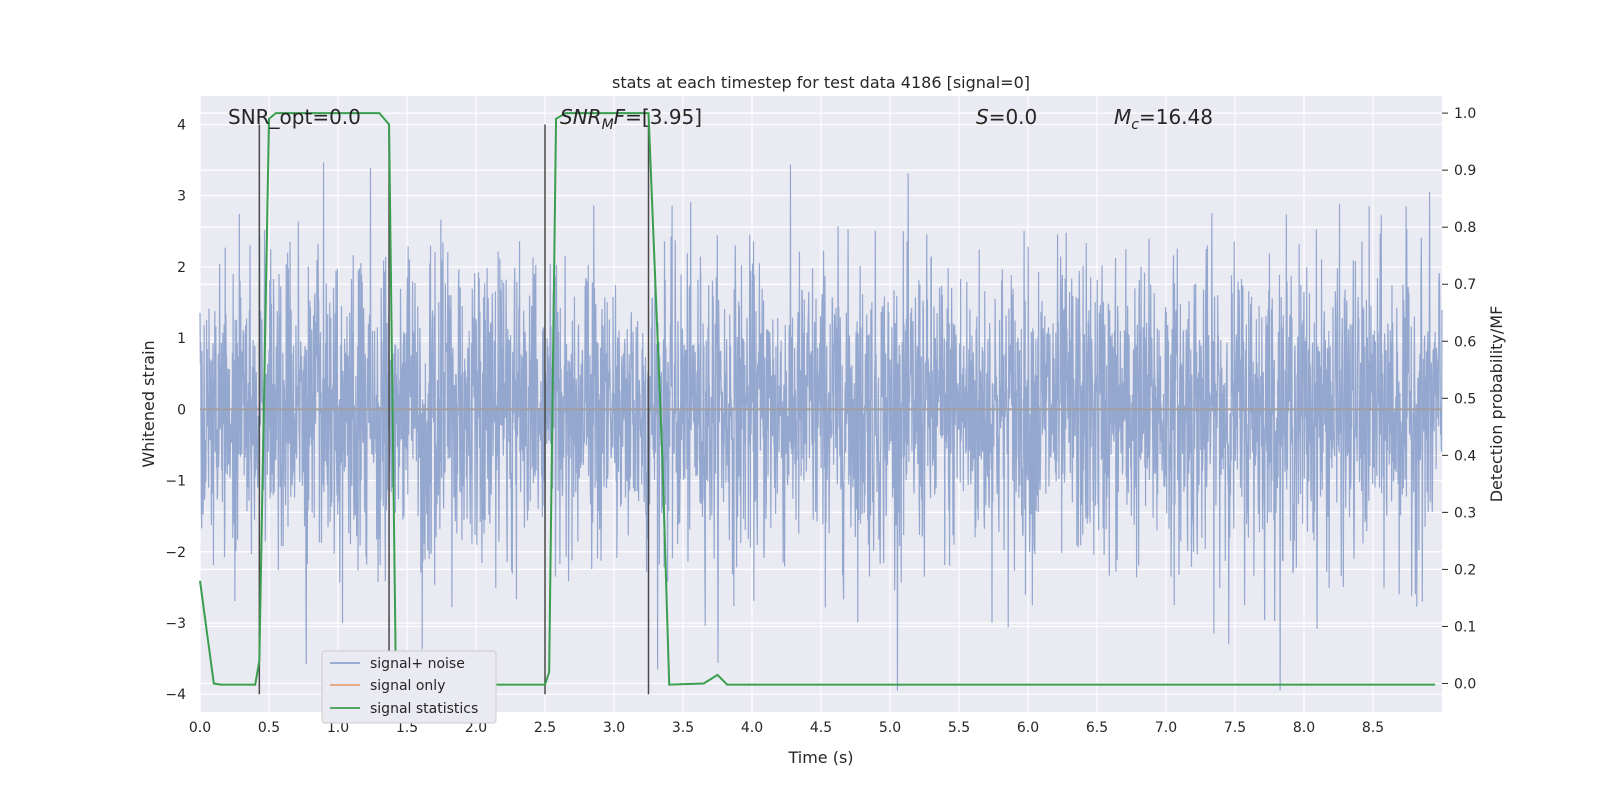 This screenshot has width=1600, height=800. What do you see at coordinates (269, 728) in the screenshot?
I see `x-tick-label: 0.5` at bounding box center [269, 728].